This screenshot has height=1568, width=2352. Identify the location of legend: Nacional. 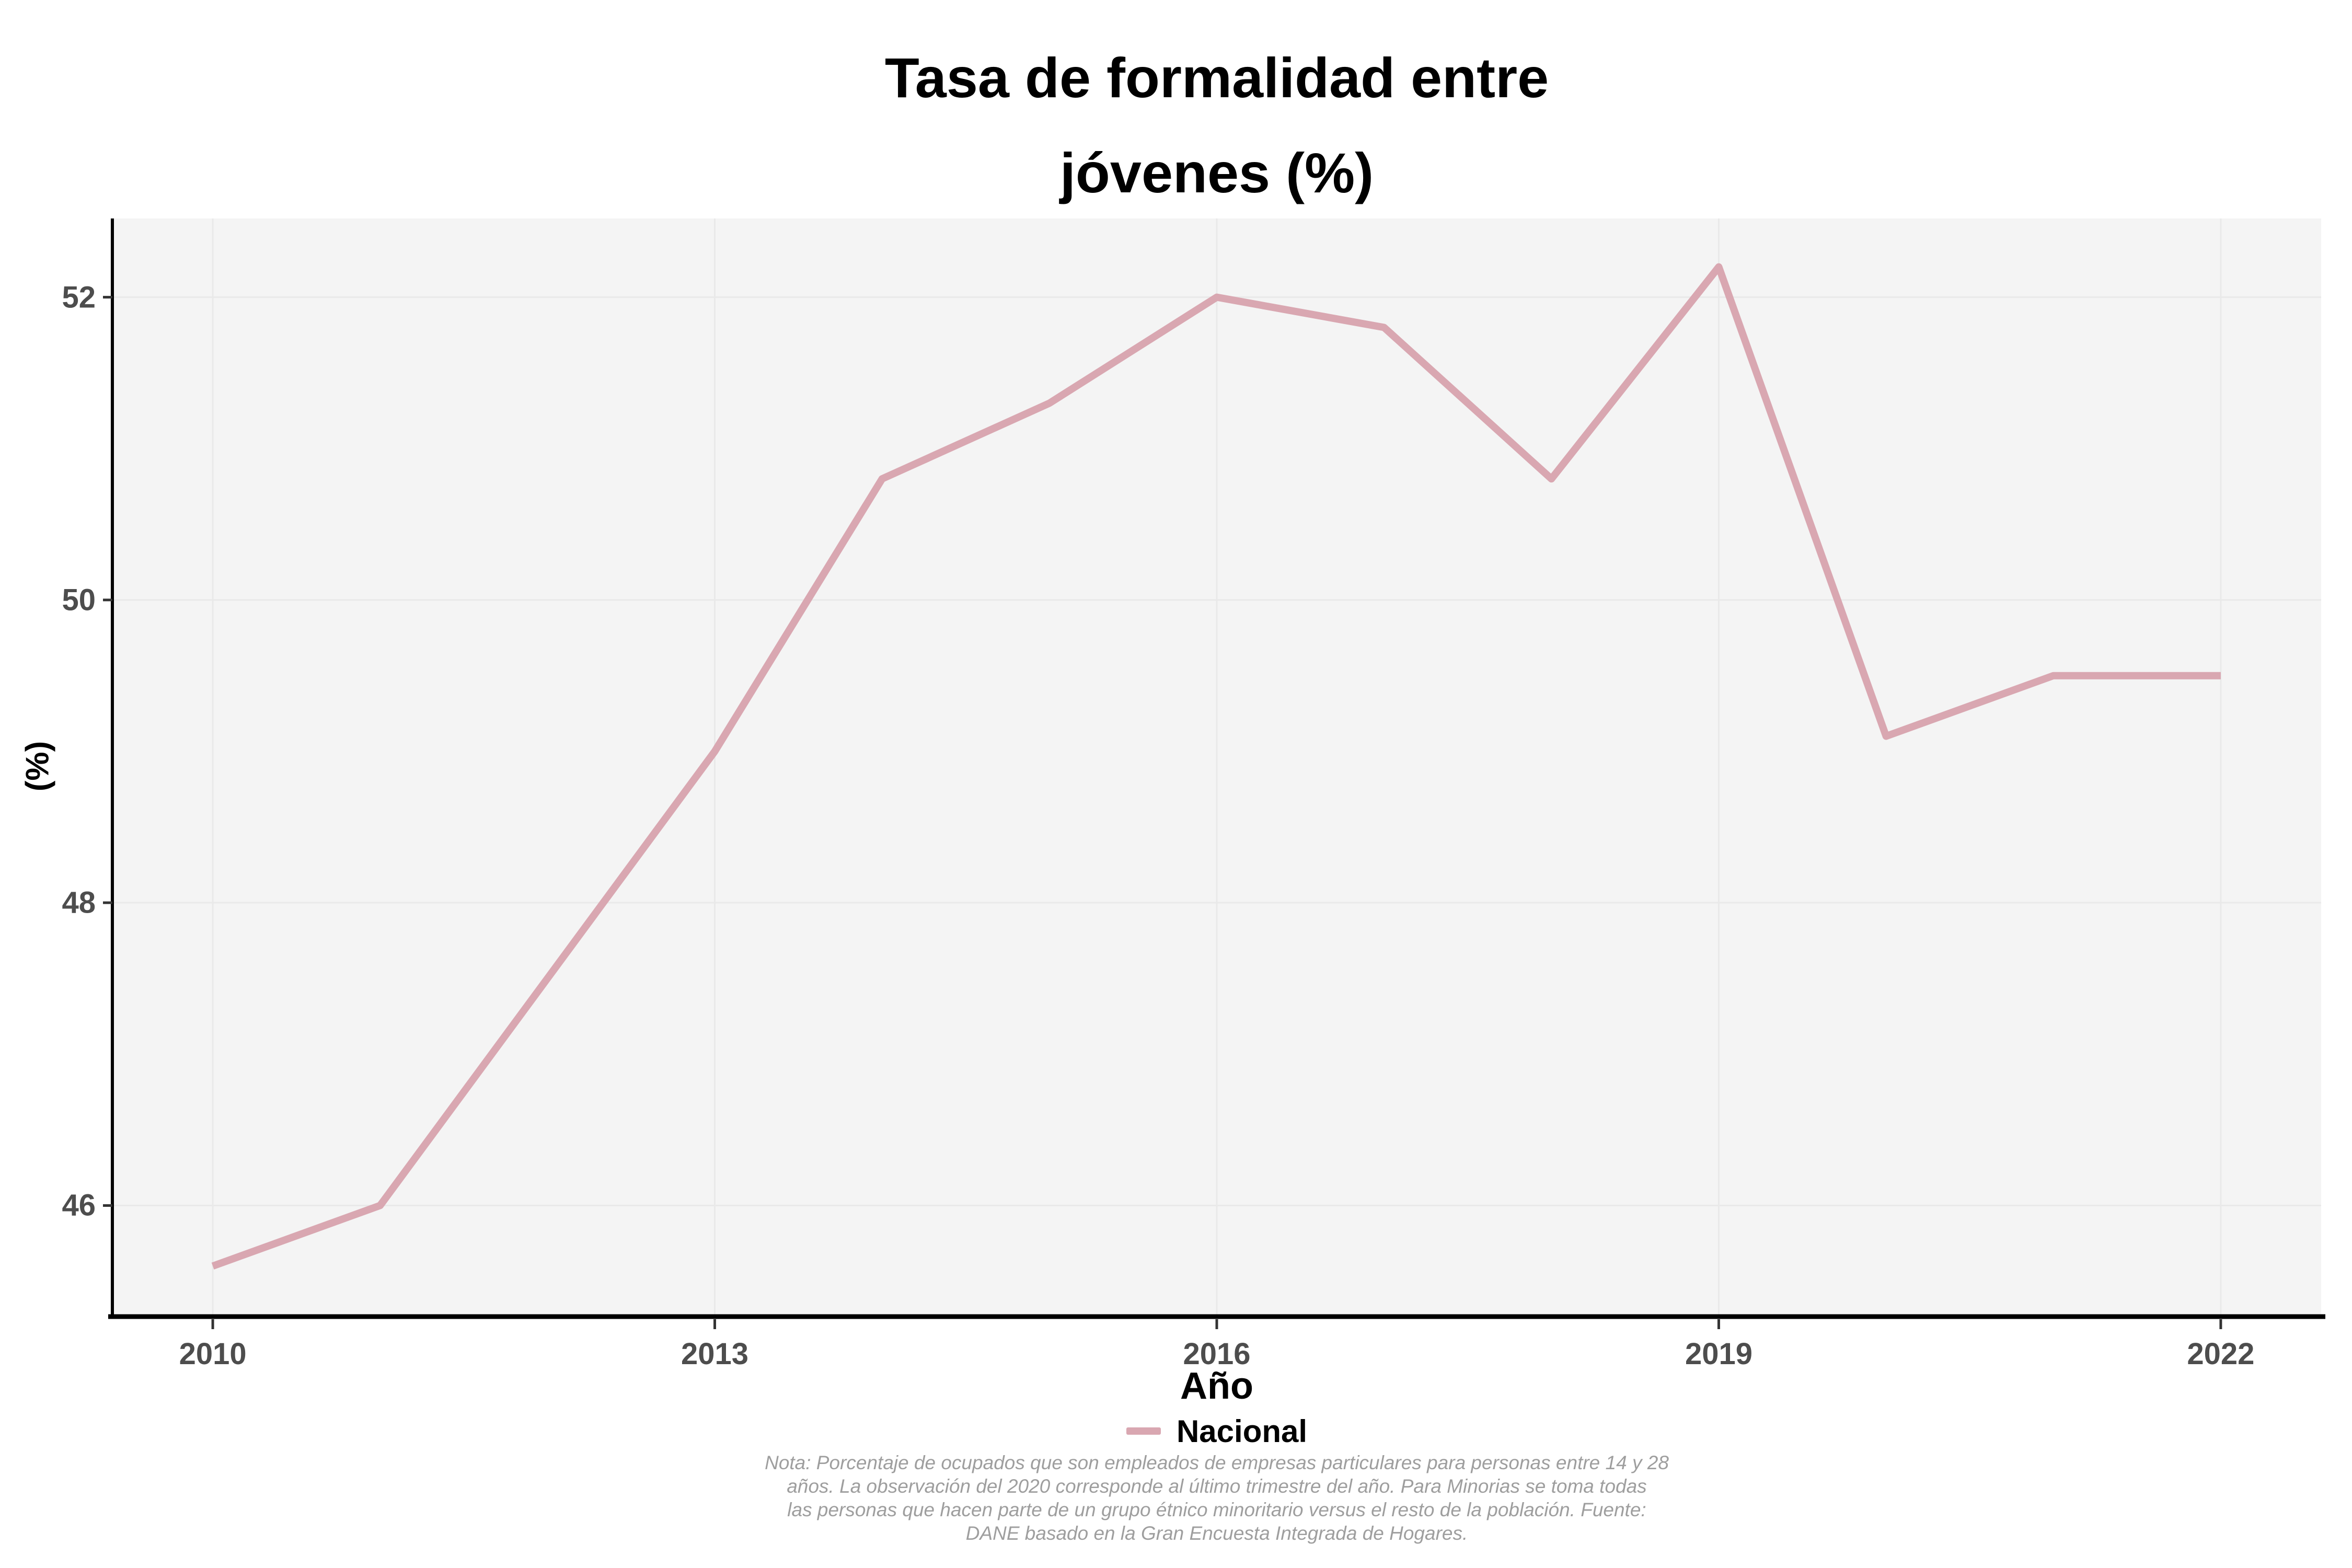
(1216, 1431).